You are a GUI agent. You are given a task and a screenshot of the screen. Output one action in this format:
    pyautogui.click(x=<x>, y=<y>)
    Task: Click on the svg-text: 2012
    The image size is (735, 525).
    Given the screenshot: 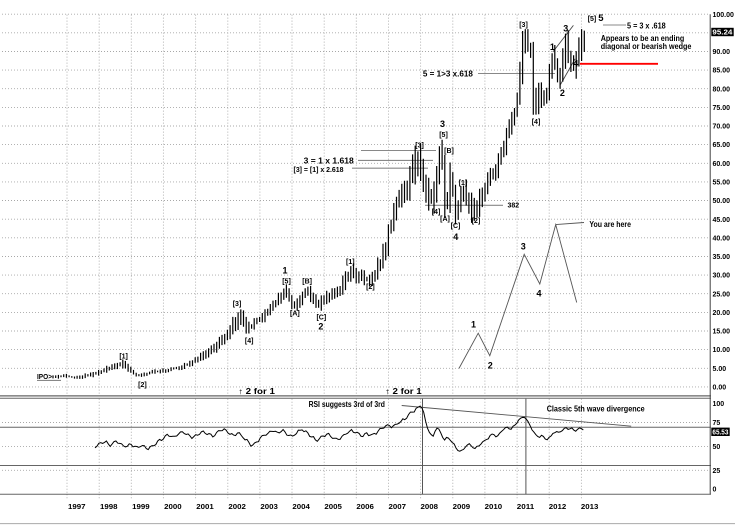 What is the action you would take?
    pyautogui.click(x=558, y=507)
    